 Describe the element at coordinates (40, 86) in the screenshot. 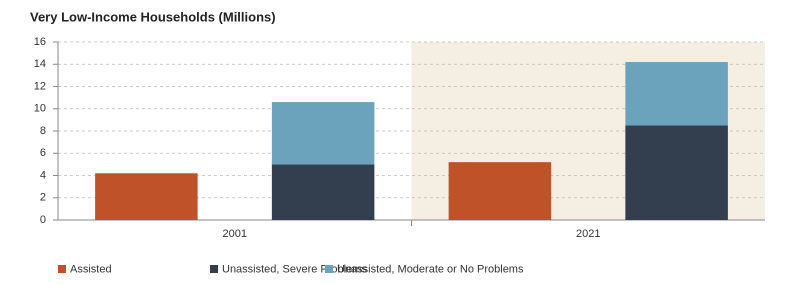

I see `y-tick-label: 12` at that location.